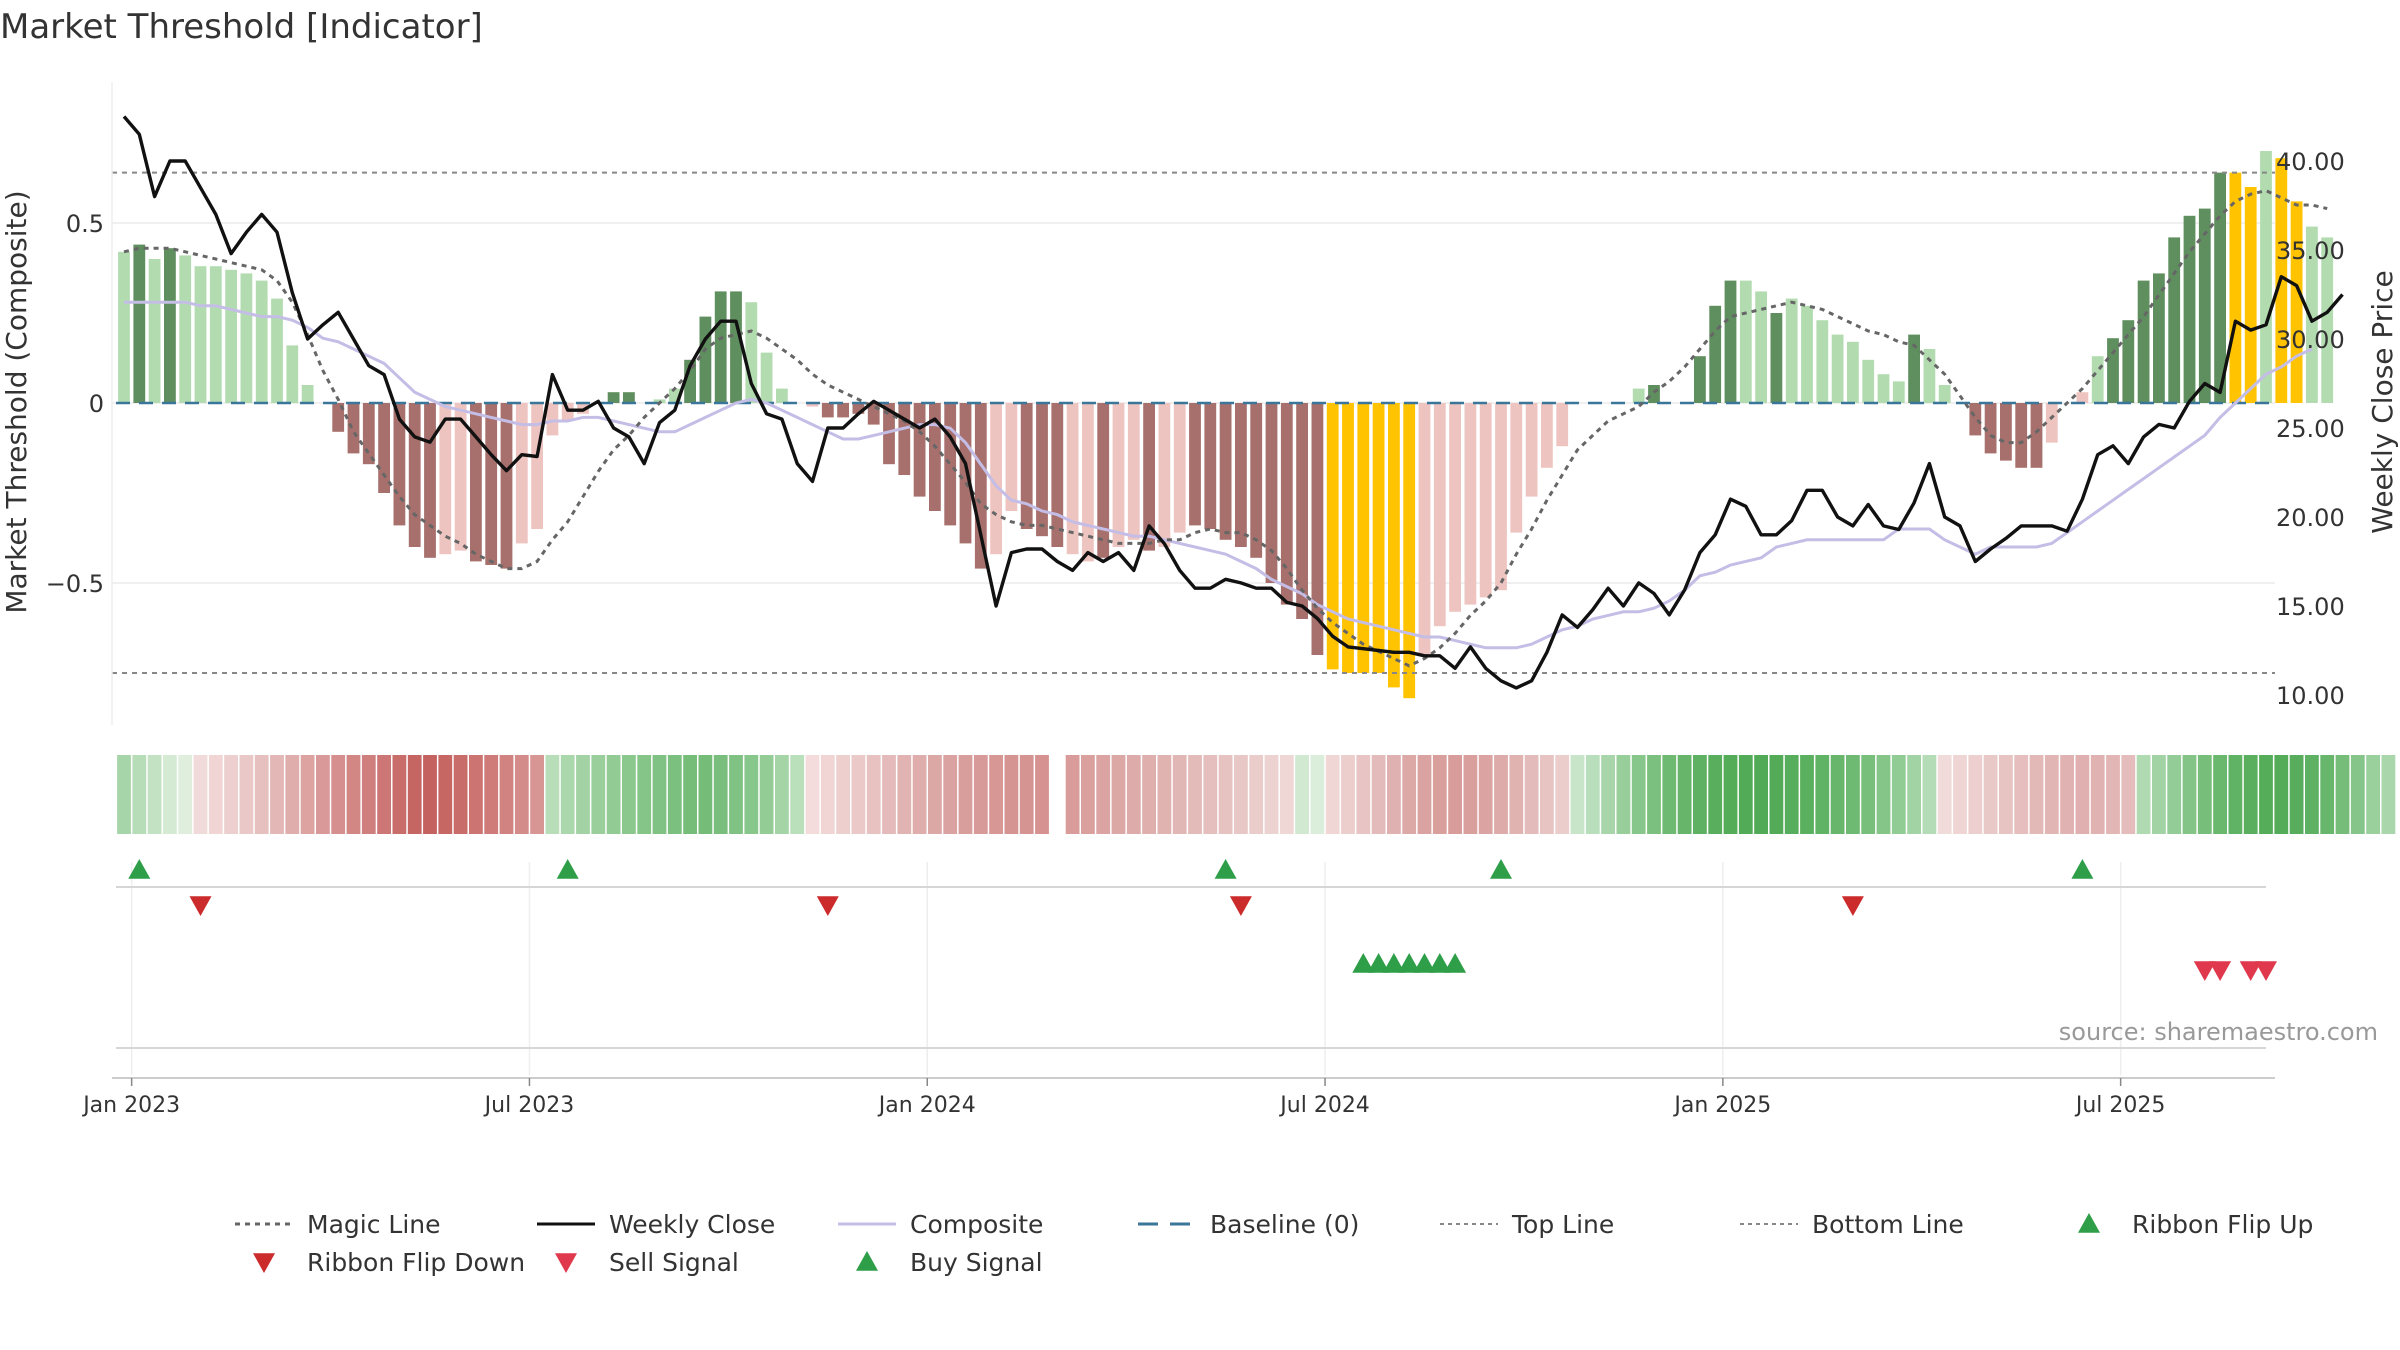 Image resolution: width=2400 pixels, height=1350 pixels. I want to click on sell-signal-marker, so click(2266, 971).